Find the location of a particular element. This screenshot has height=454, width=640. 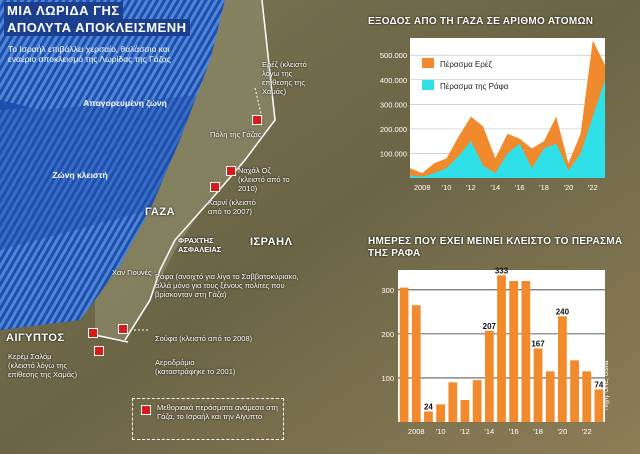

legend-crossing-icon is located at coordinates (146, 410).